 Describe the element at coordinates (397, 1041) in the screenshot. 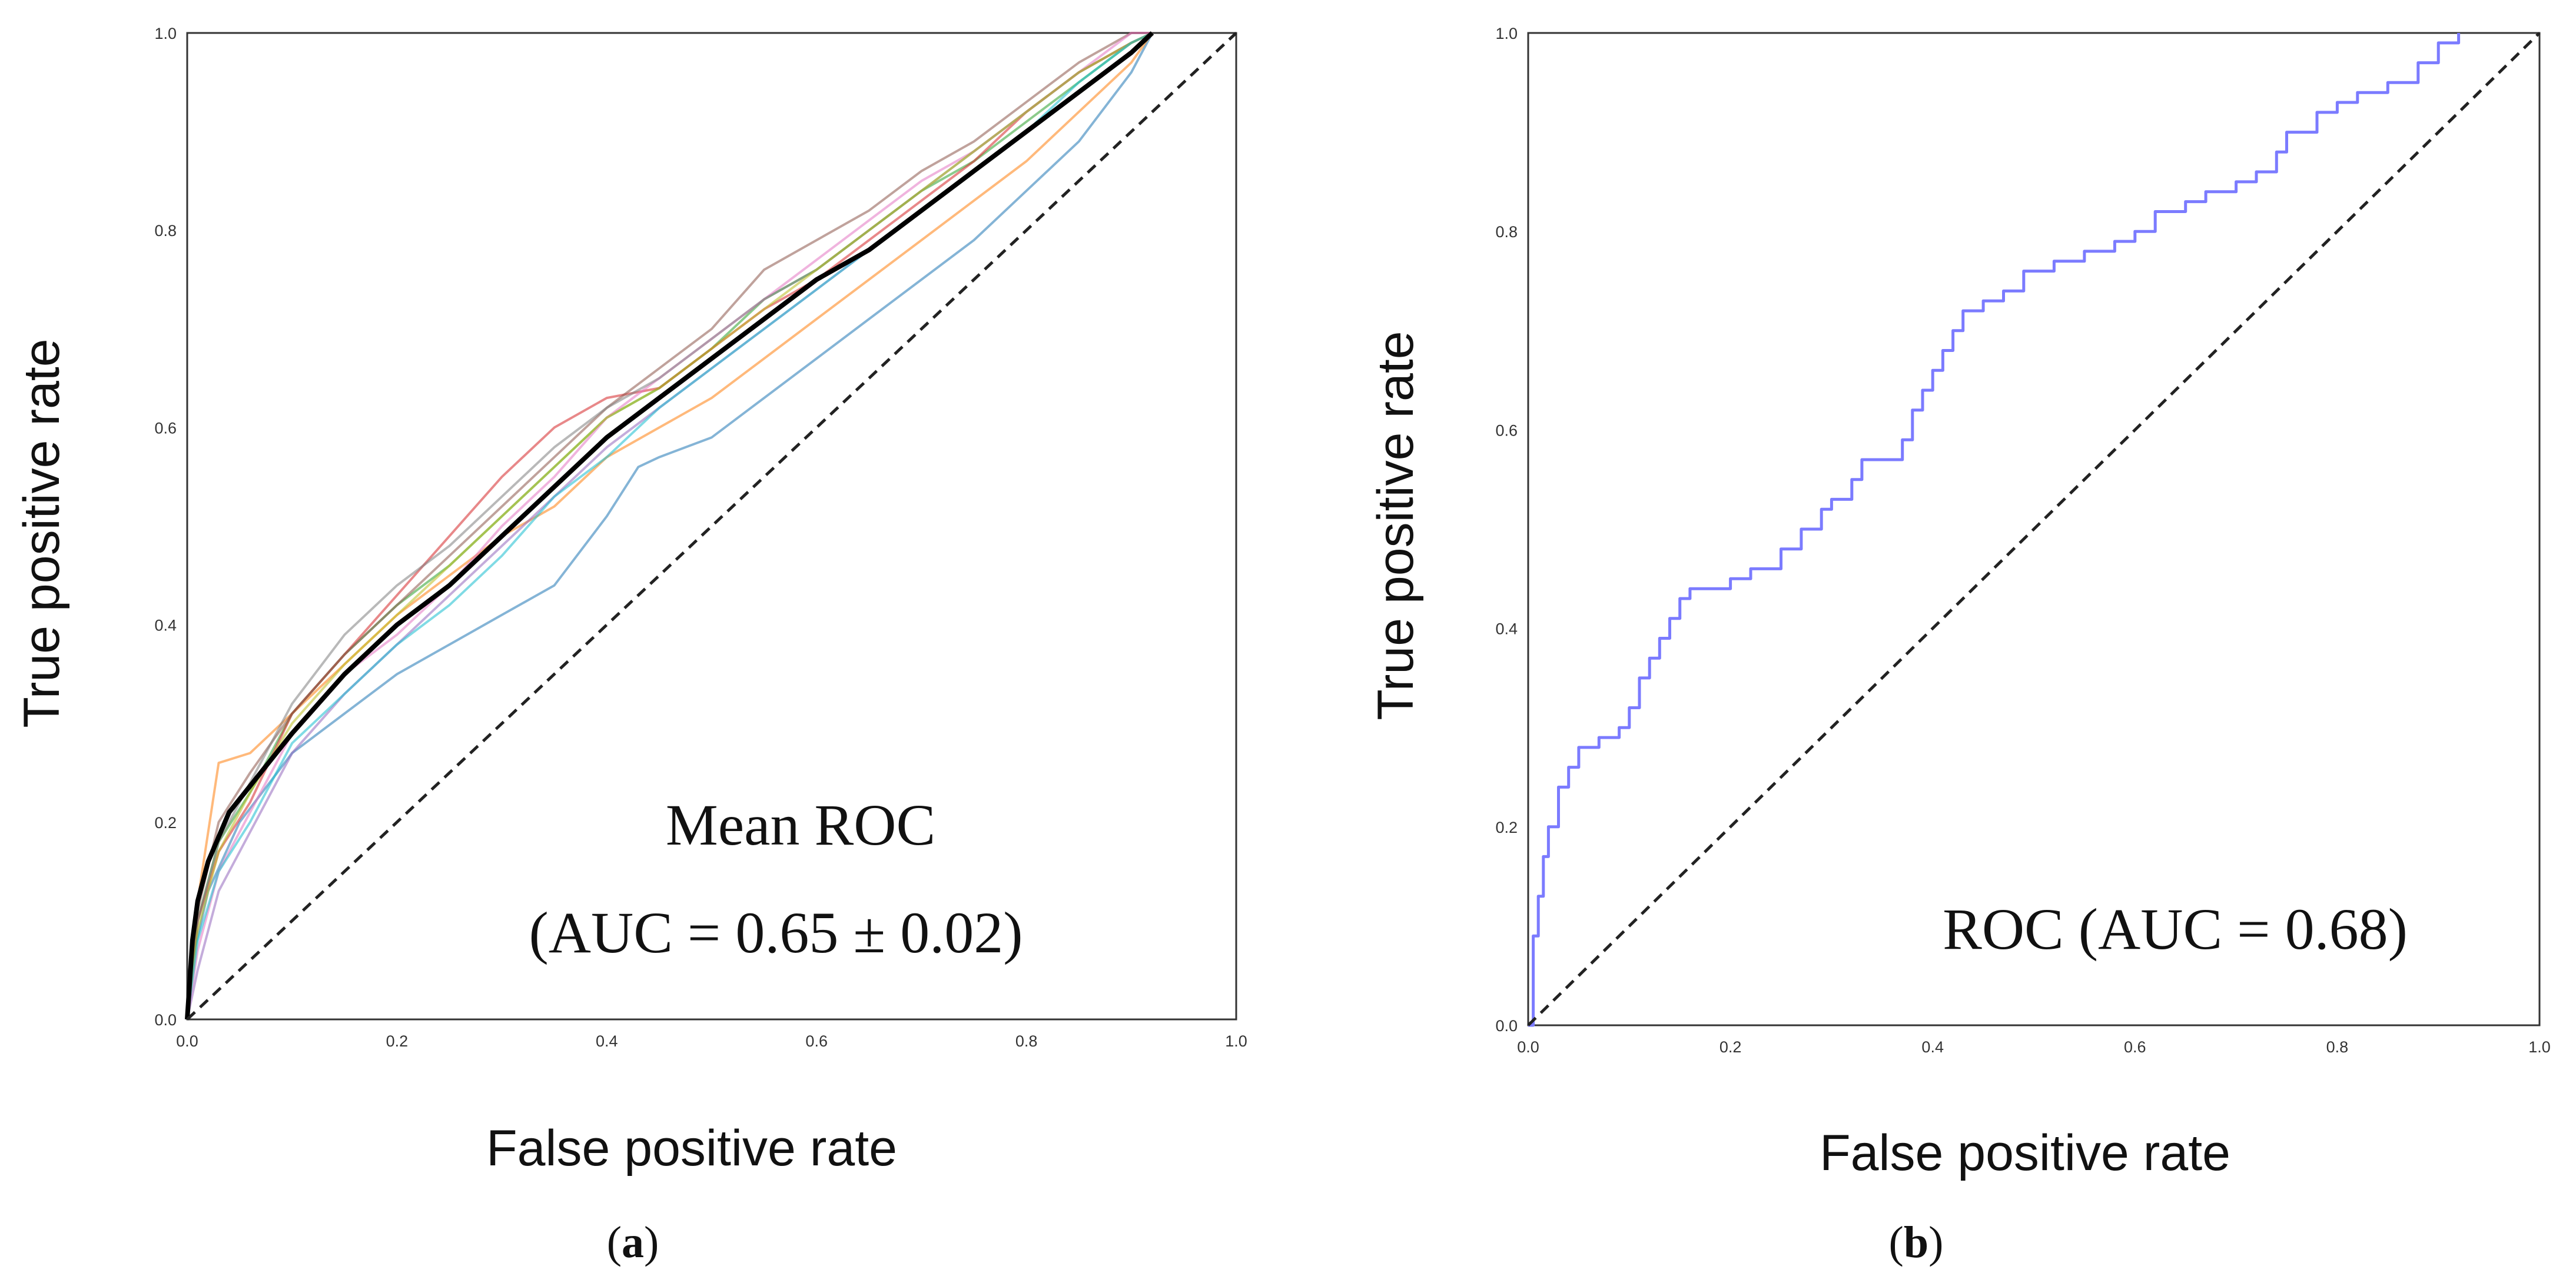

I see `panel-a-x-tick-label: 0.2` at that location.